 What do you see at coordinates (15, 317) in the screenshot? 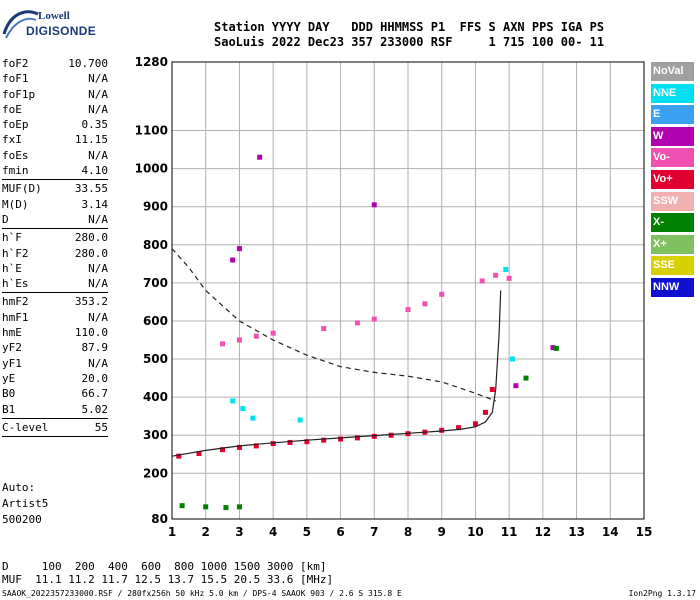
I see `param-label: hmF1` at bounding box center [15, 317].